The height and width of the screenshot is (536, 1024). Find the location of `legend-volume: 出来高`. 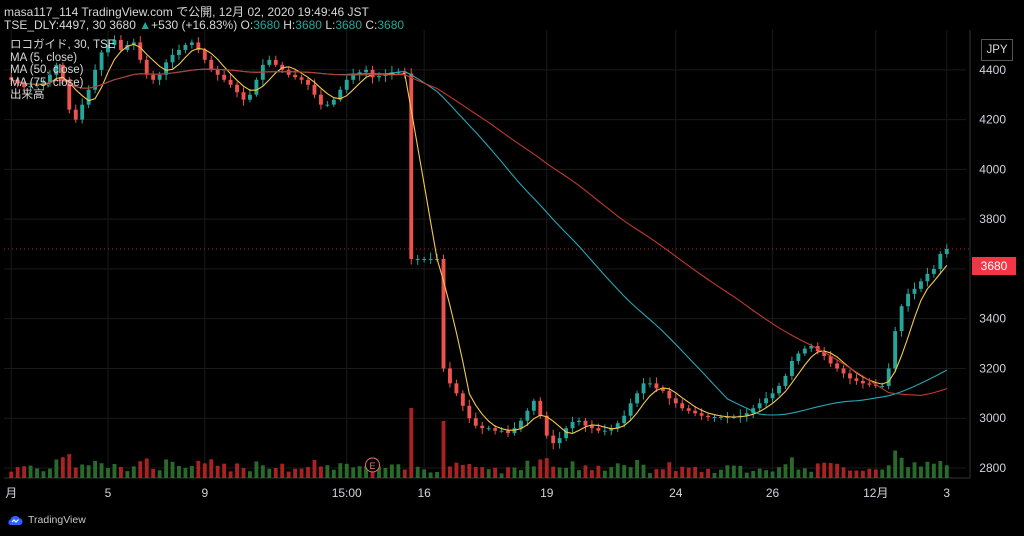

legend-volume: 出来高 is located at coordinates (27, 95).